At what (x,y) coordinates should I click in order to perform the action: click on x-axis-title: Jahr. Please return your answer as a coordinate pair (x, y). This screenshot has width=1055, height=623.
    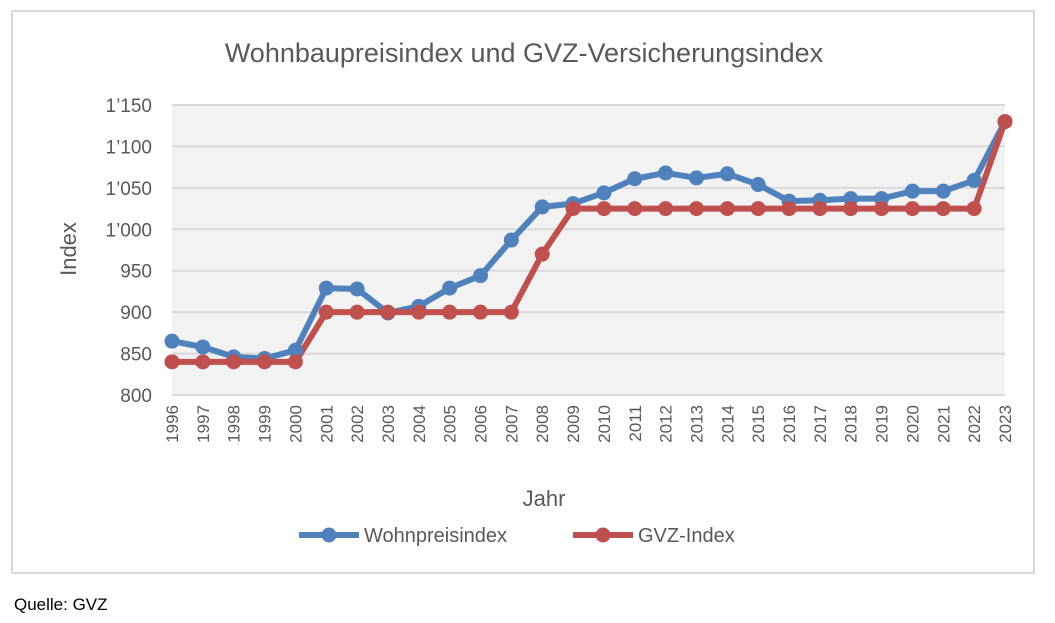
    Looking at the image, I should click on (544, 498).